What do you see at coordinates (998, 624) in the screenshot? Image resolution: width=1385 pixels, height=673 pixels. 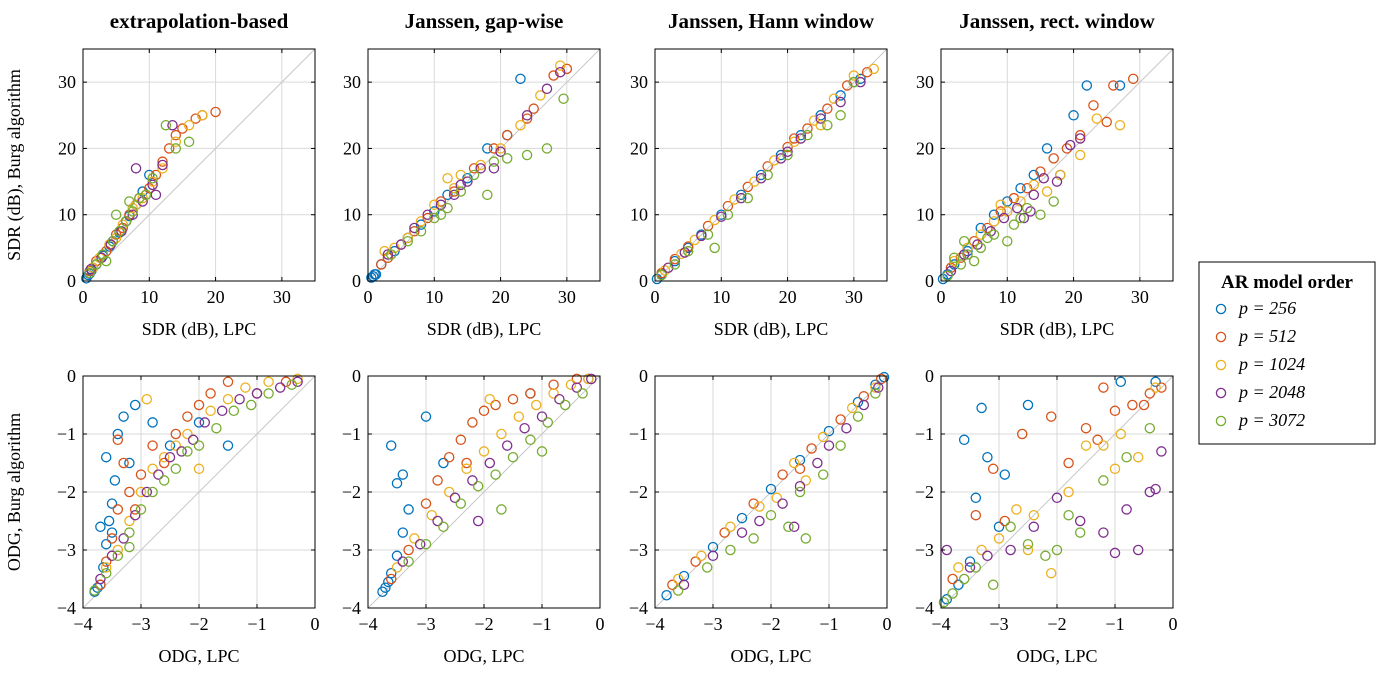 I see `x-tick-label: −3` at bounding box center [998, 624].